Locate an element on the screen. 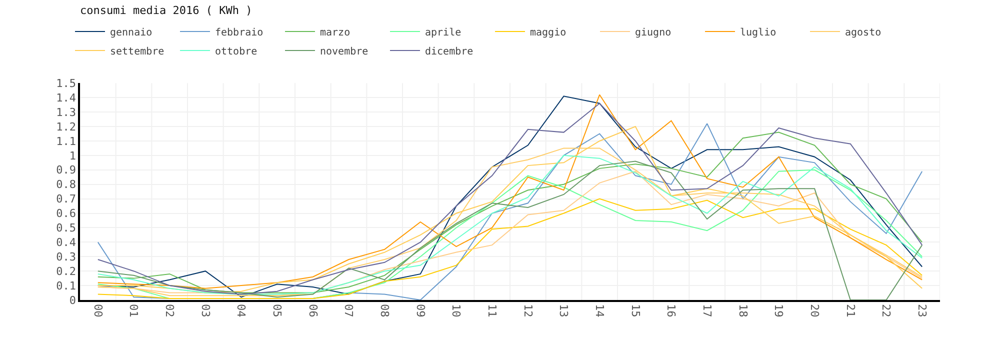 The width and height of the screenshot is (1000, 340). y-tick-label: 1.5 is located at coordinates (66, 83).